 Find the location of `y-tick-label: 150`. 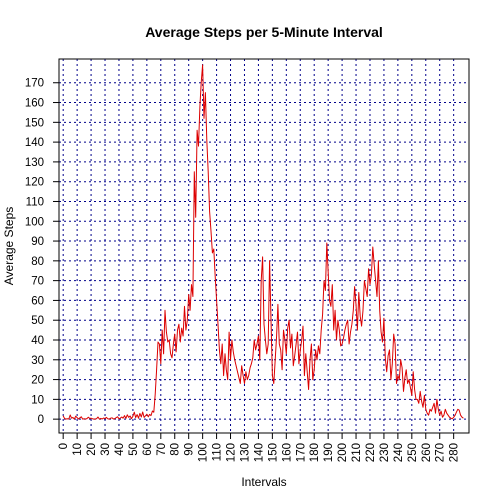

y-tick-label: 150 is located at coordinates (34, 123).